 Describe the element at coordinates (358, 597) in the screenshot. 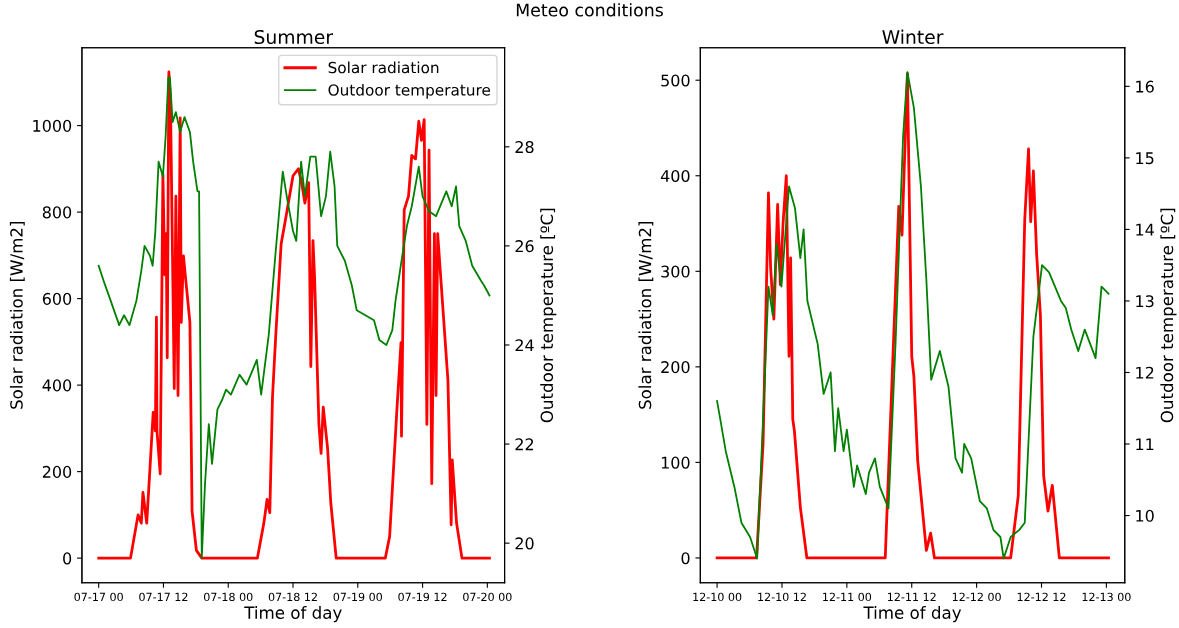

I see `x-tick-label: 07-19 00` at that location.